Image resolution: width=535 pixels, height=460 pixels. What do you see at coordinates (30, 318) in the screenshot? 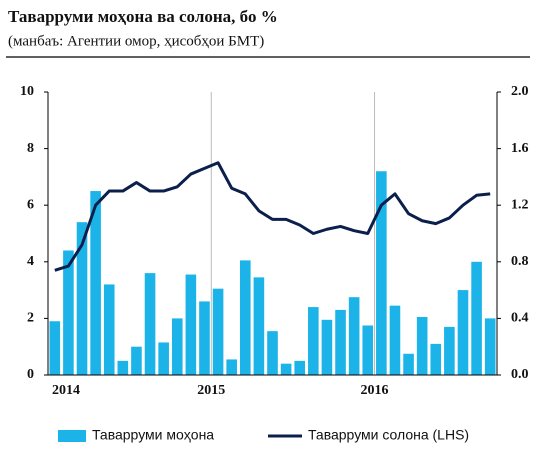
I see `y-tick-label: 2` at bounding box center [30, 318].